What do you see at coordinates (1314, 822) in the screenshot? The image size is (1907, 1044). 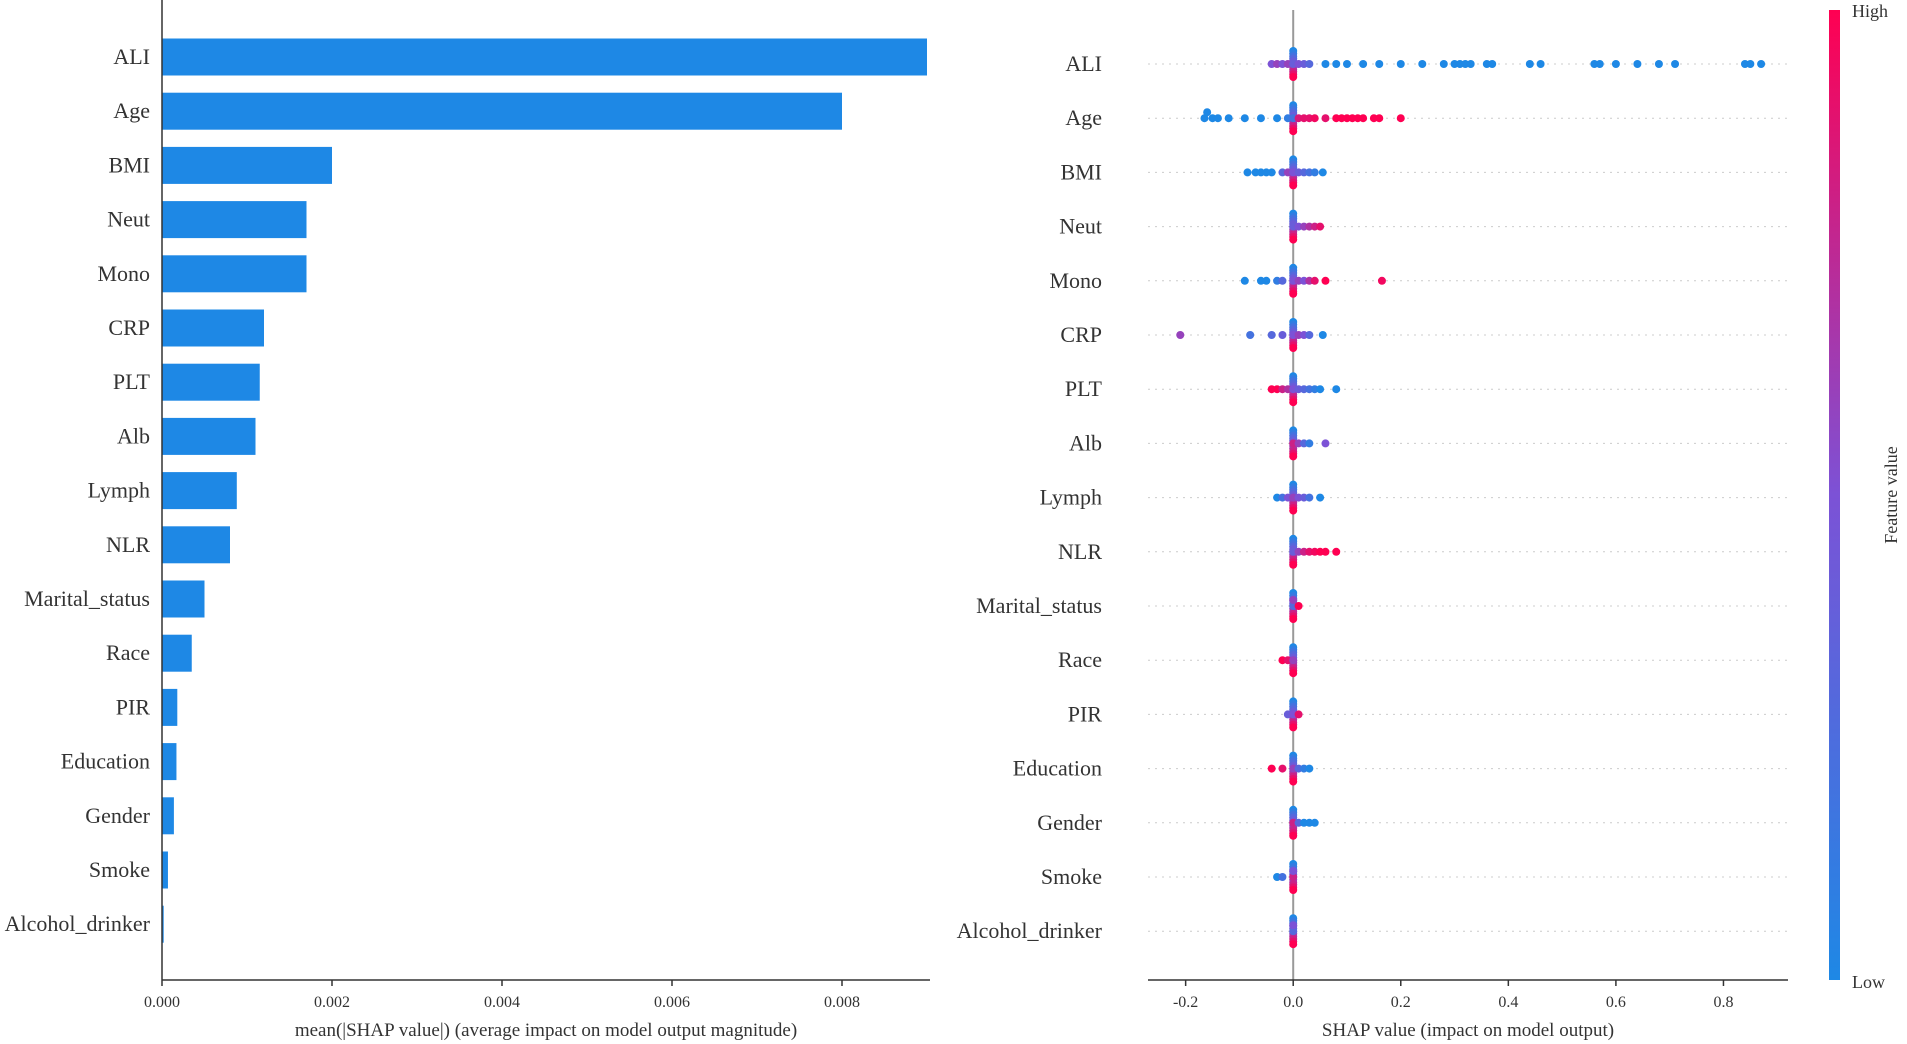 I see `beeswarm-point-gender` at bounding box center [1314, 822].